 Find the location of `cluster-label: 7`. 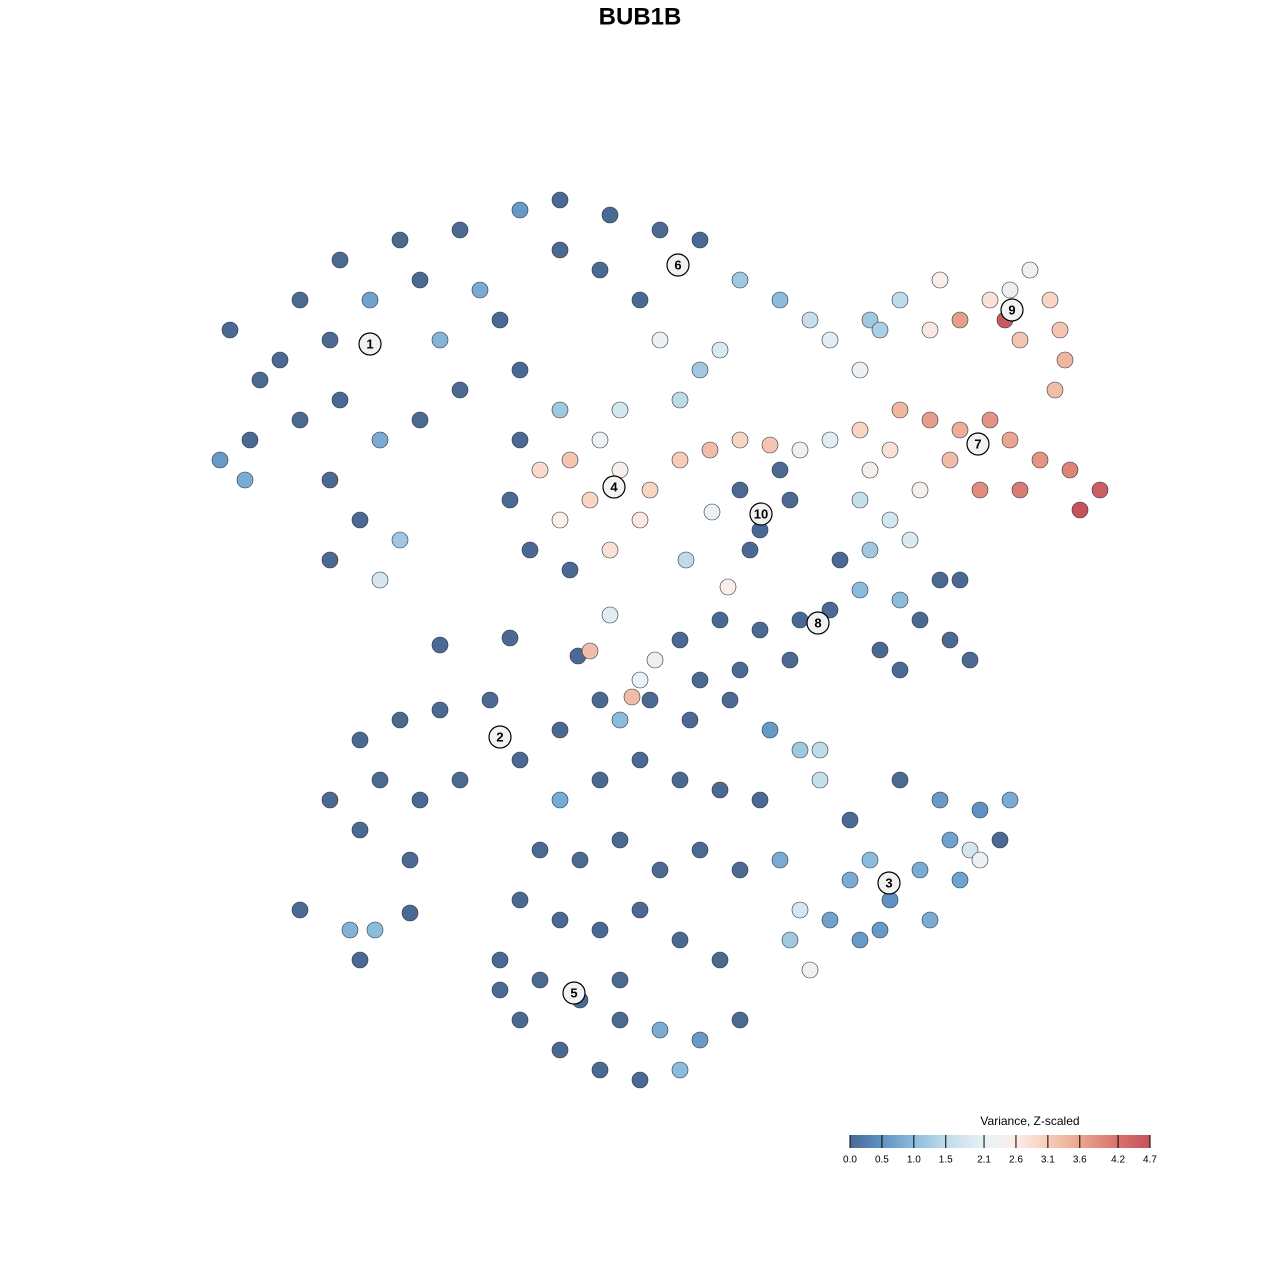

cluster-label: 7 is located at coordinates (978, 444).